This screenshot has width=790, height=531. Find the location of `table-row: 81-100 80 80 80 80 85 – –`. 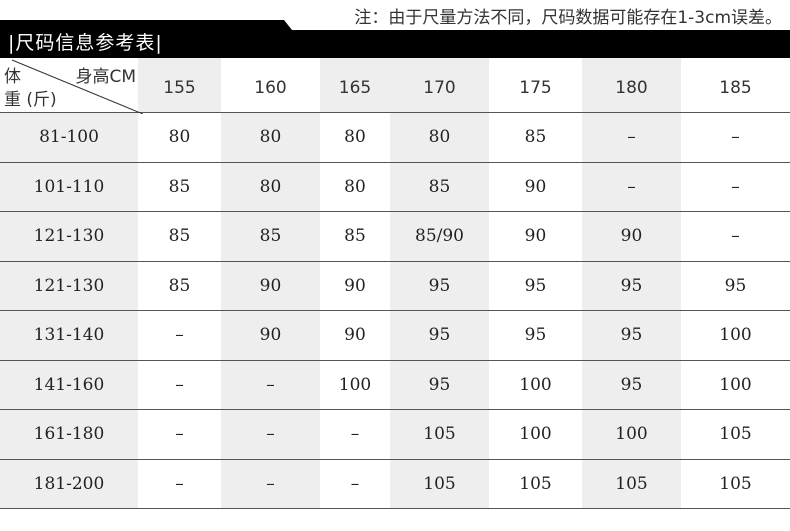

table-row: 81-100 80 80 80 80 85 – – is located at coordinates (395, 138).